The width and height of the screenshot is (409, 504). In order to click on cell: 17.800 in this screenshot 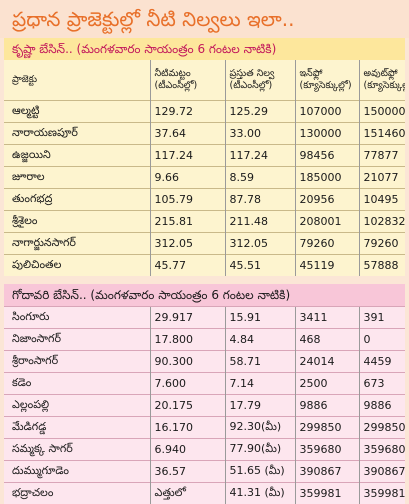, I will do `click(187, 339)`.